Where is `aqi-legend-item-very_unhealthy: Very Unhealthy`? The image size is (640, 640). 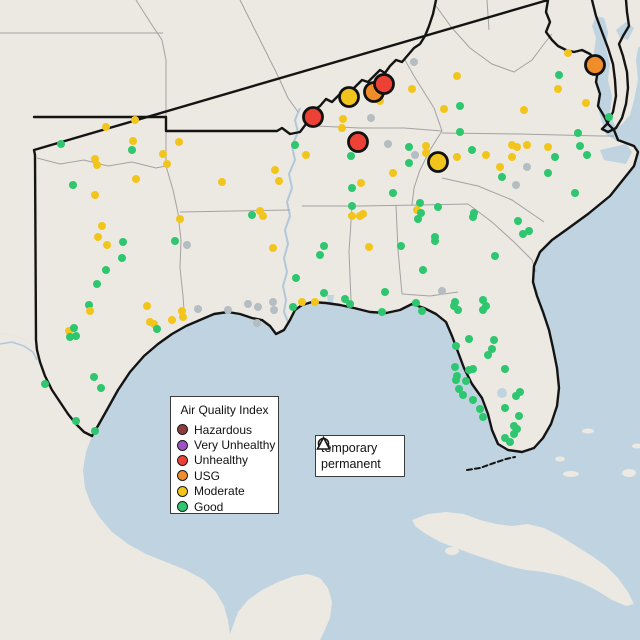 aqi-legend-item-very_unhealthy: Very Unhealthy is located at coordinates (226, 445).